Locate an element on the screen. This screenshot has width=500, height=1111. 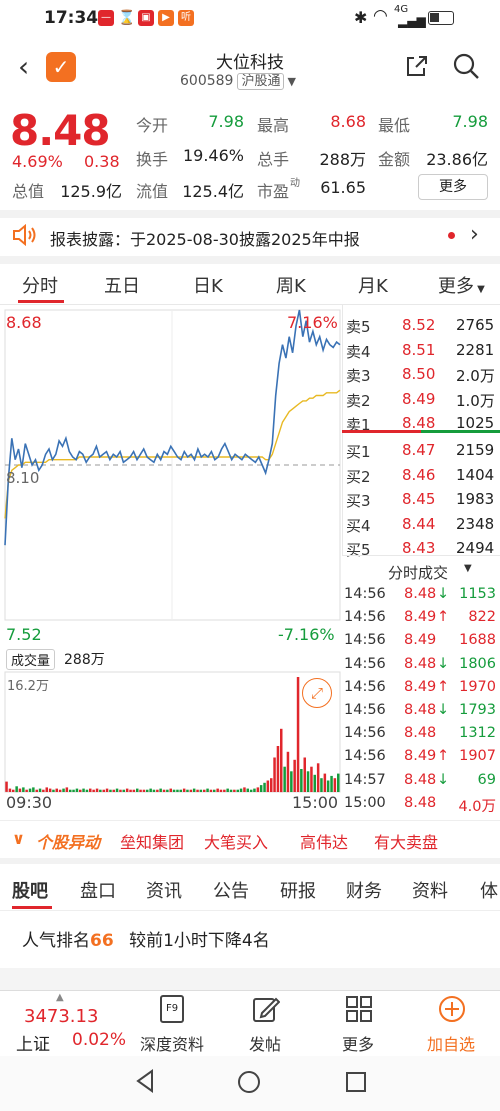
status-time: 17:34 is located at coordinates (71, 18).